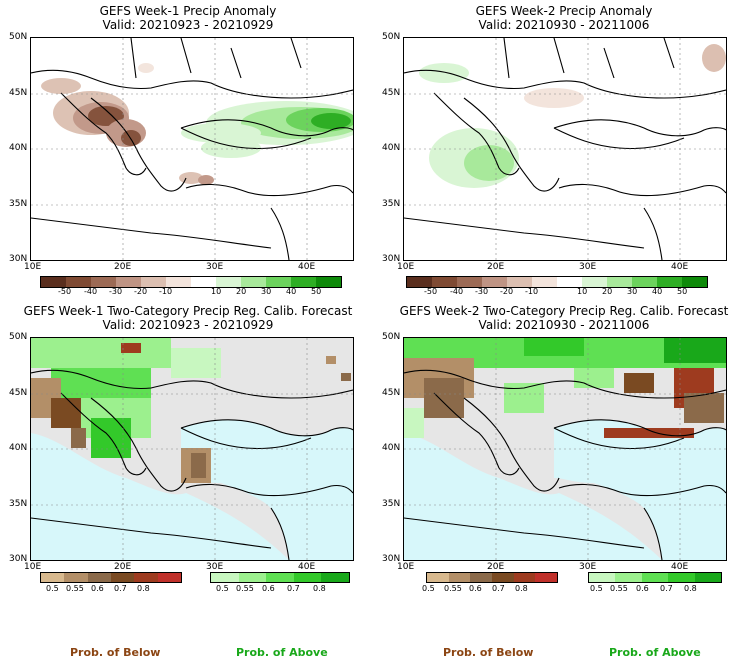 The width and height of the screenshot is (752, 662). I want to click on map-week2-anomaly, so click(565, 149).